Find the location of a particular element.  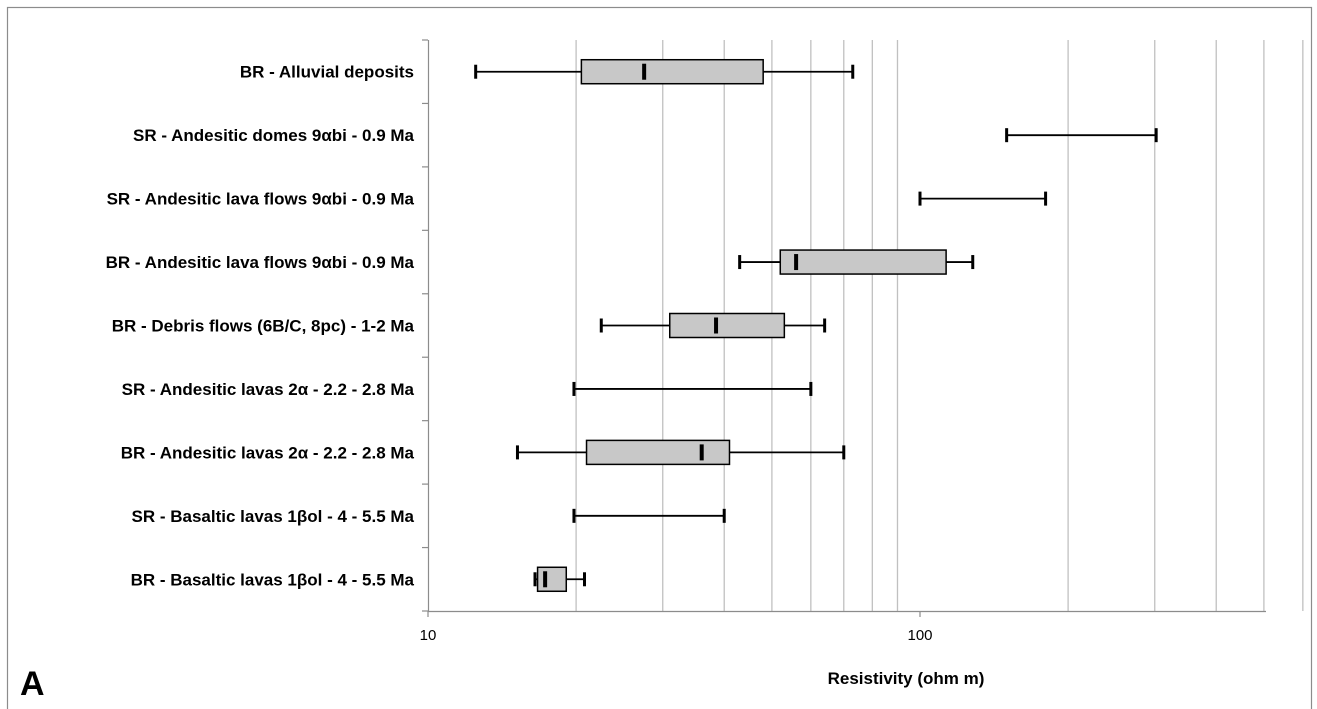

category-label: BR - Andesitic lavas 2α - 2.2 - 2.8 Ma is located at coordinates (268, 452).